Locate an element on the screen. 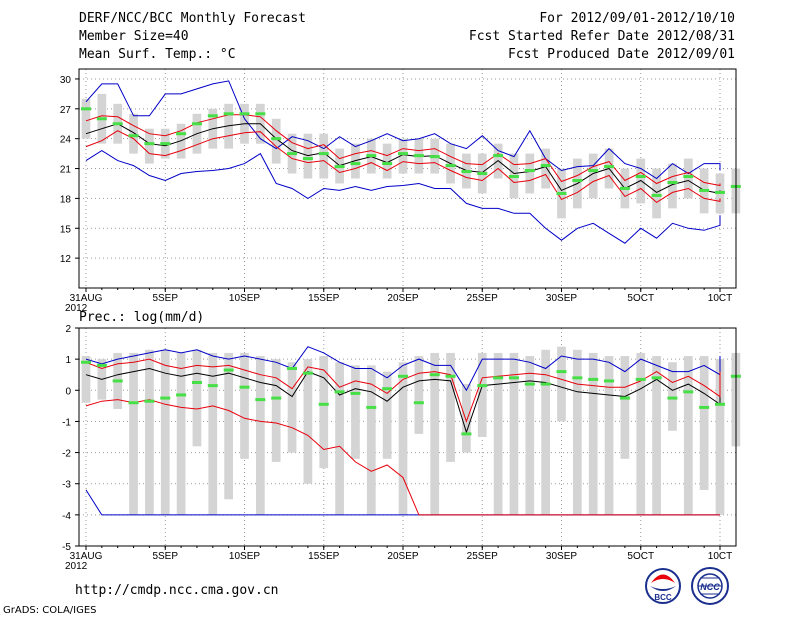 The width and height of the screenshot is (800, 619). y-tick-label: 30 is located at coordinates (66, 80).